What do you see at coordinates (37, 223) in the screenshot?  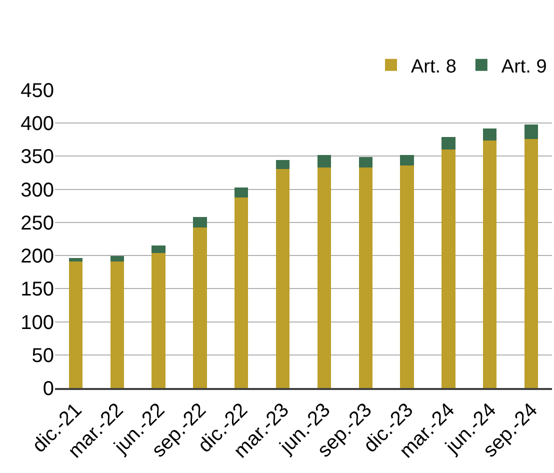 I see `y-tick-label: 250` at bounding box center [37, 223].